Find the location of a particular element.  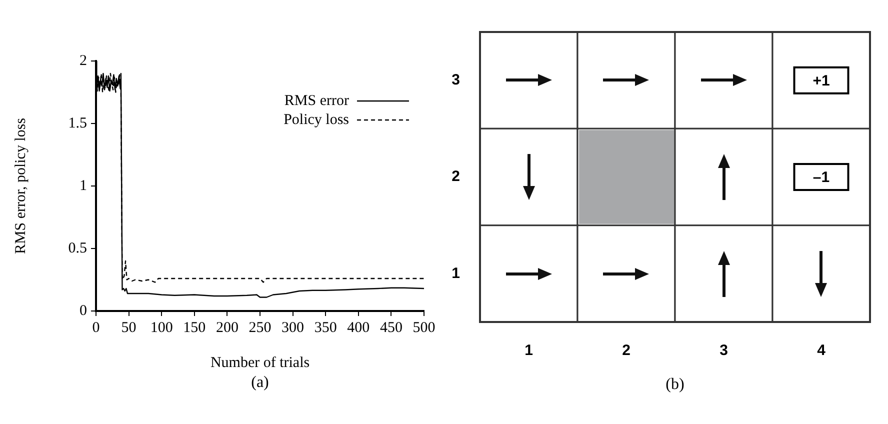

x-tick-label: 3 is located at coordinates (724, 351).